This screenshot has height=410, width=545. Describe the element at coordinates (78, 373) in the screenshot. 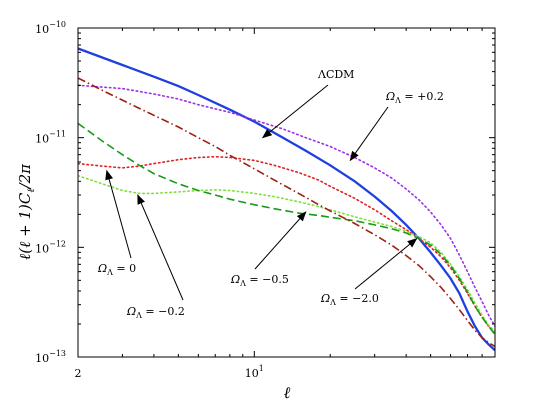

I see `x-tick-label: 2` at that location.